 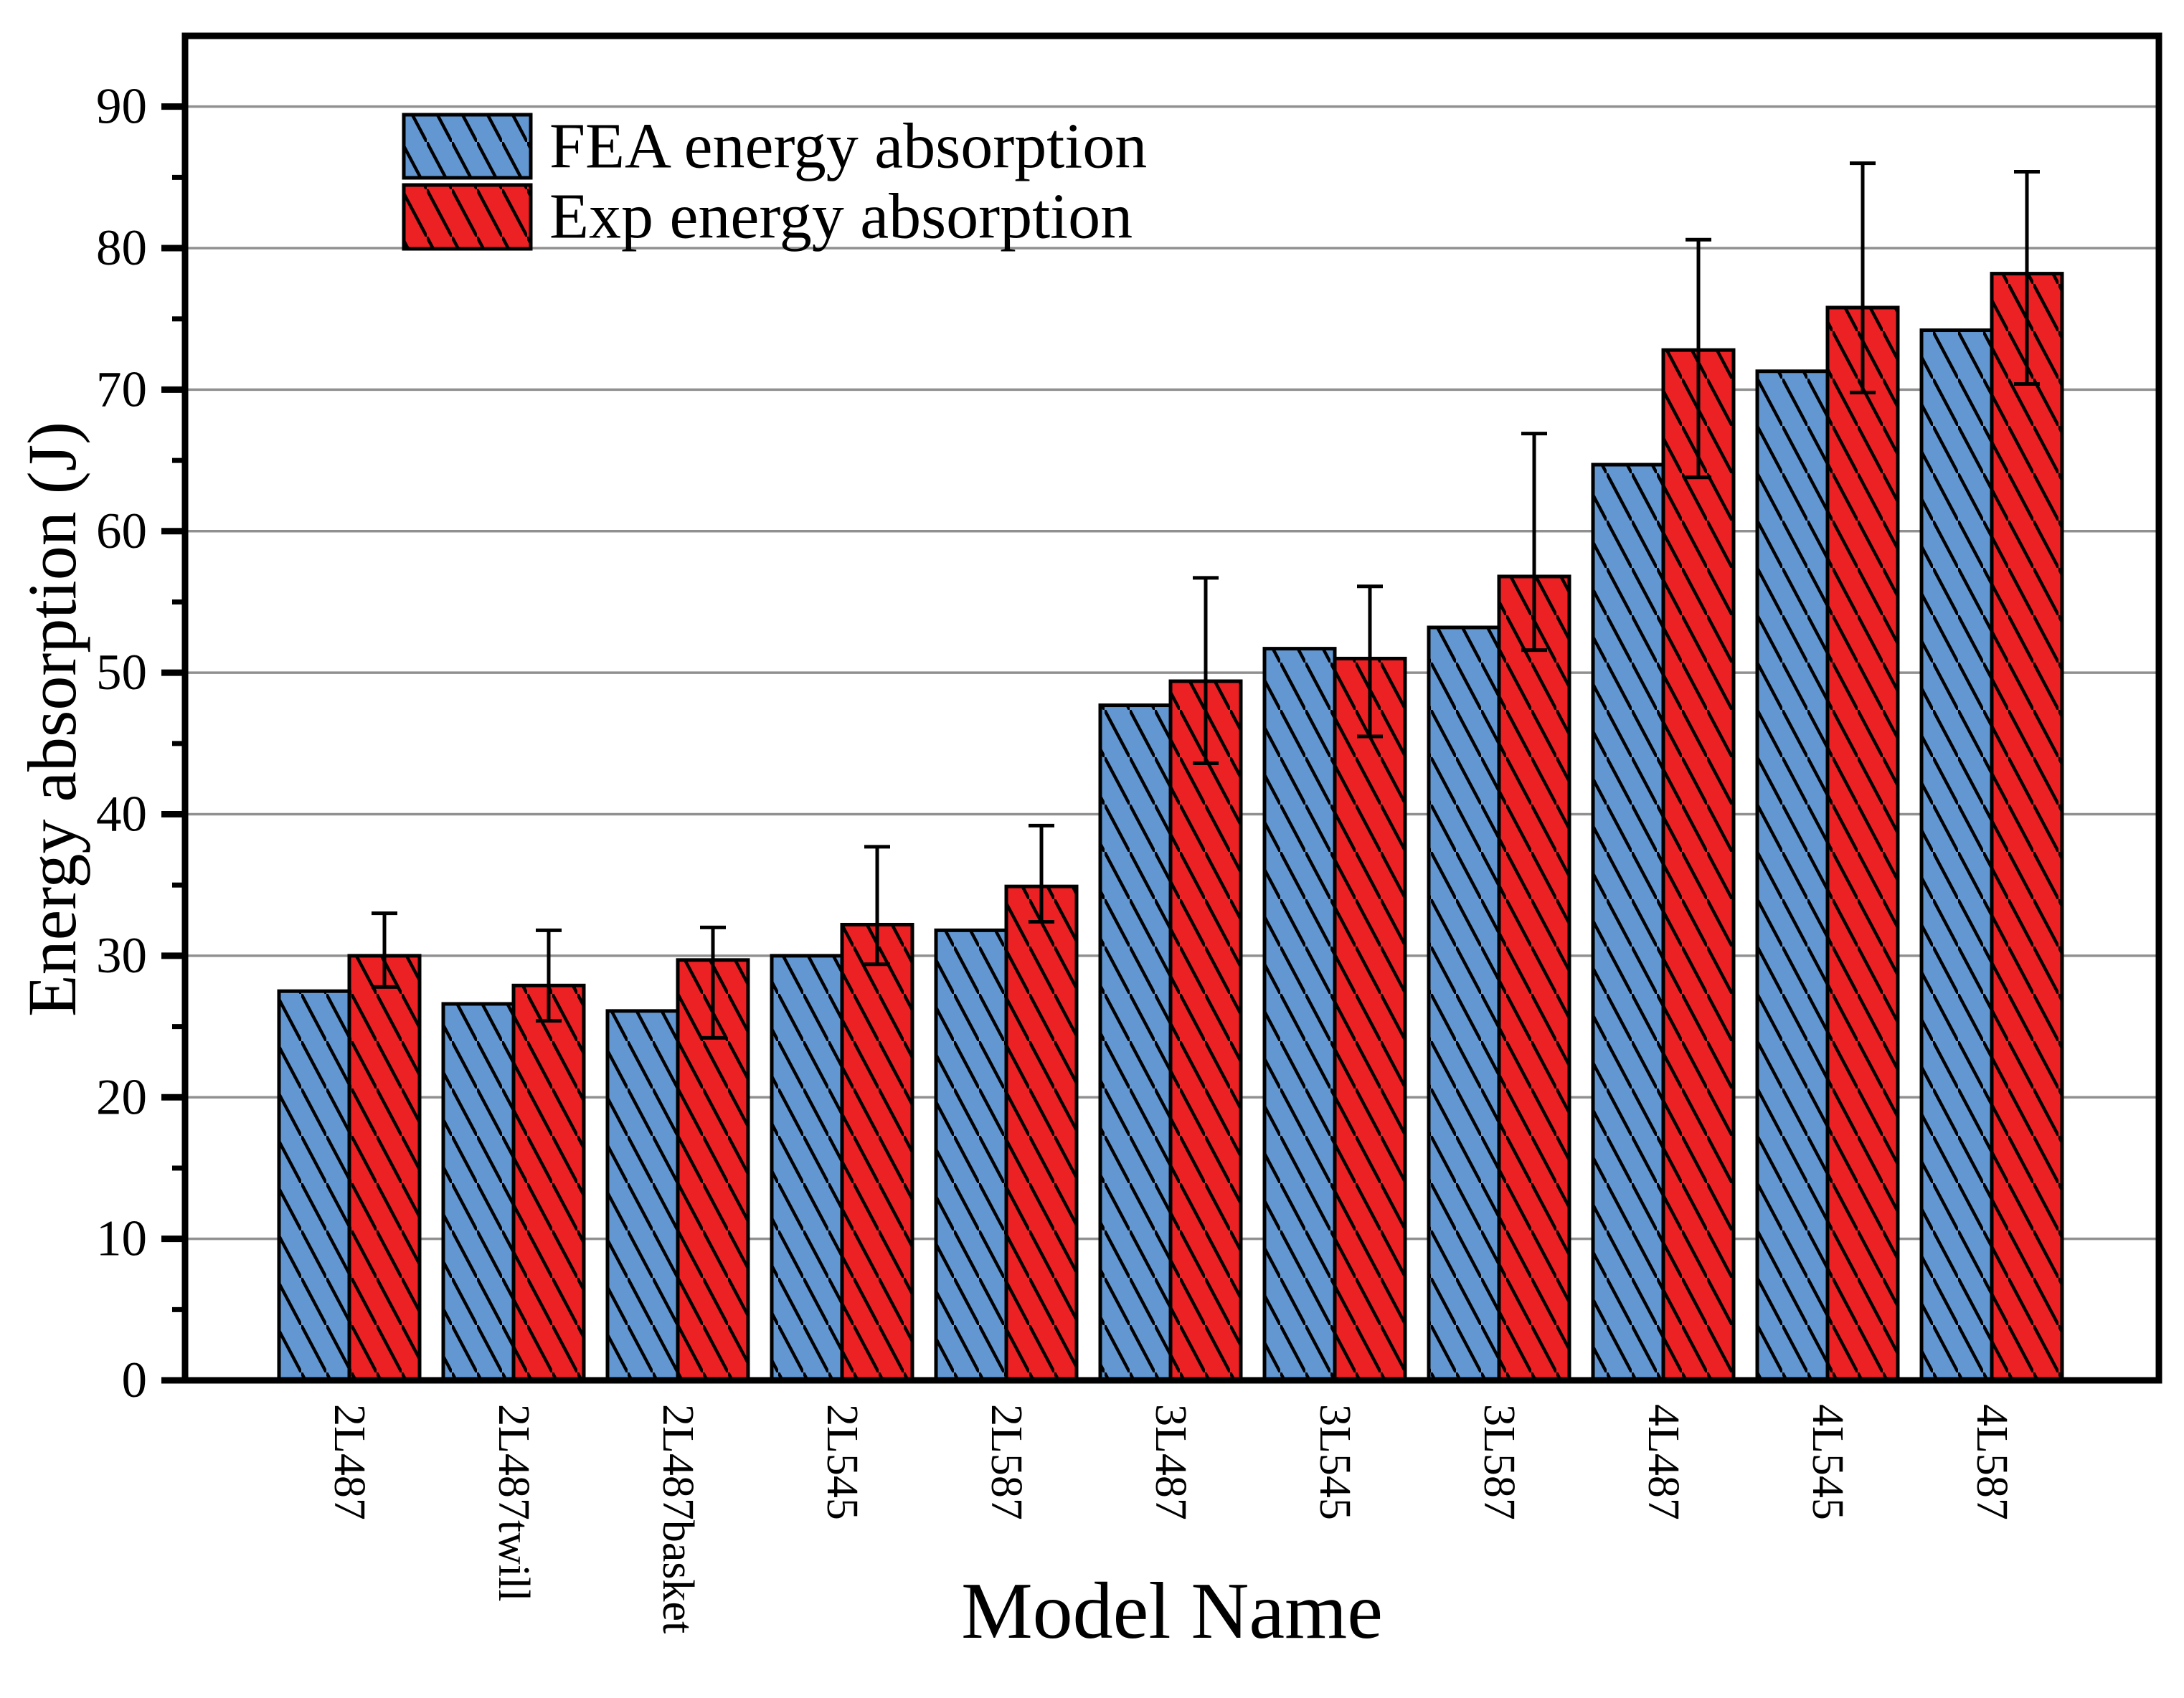 I want to click on error-bar-4L487, so click(x=1698, y=358).